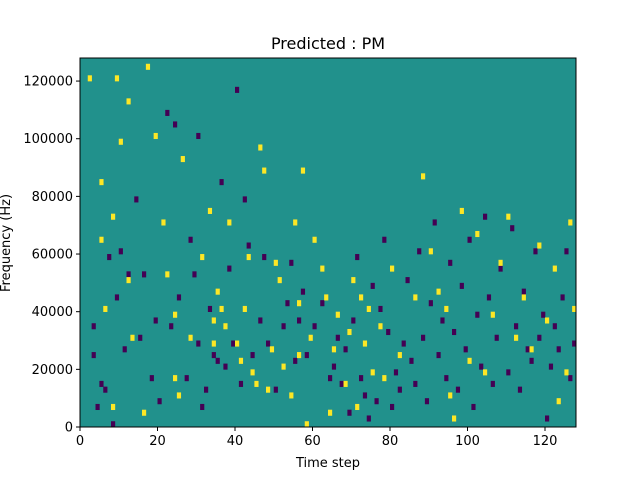 The height and width of the screenshot is (480, 640). I want to click on y-tick-label: 100000, so click(48, 139).